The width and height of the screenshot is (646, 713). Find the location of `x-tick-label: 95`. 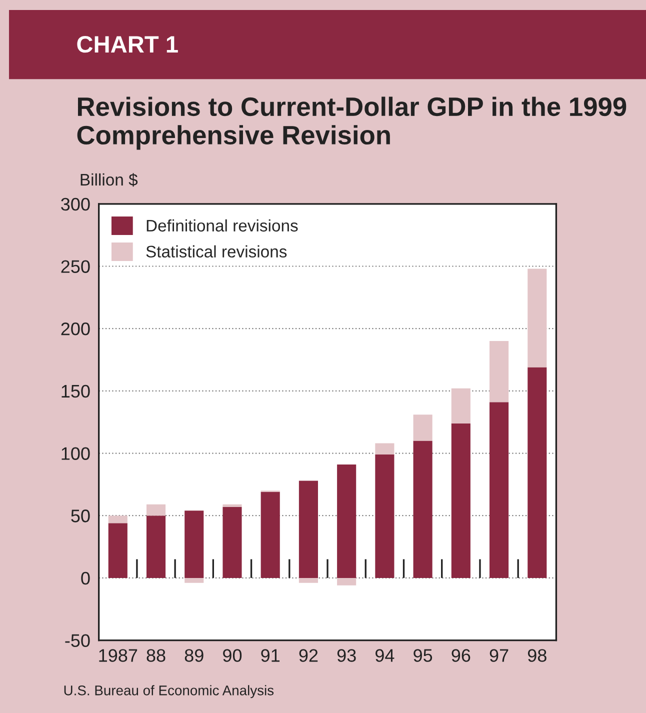

x-tick-label: 95 is located at coordinates (423, 655).